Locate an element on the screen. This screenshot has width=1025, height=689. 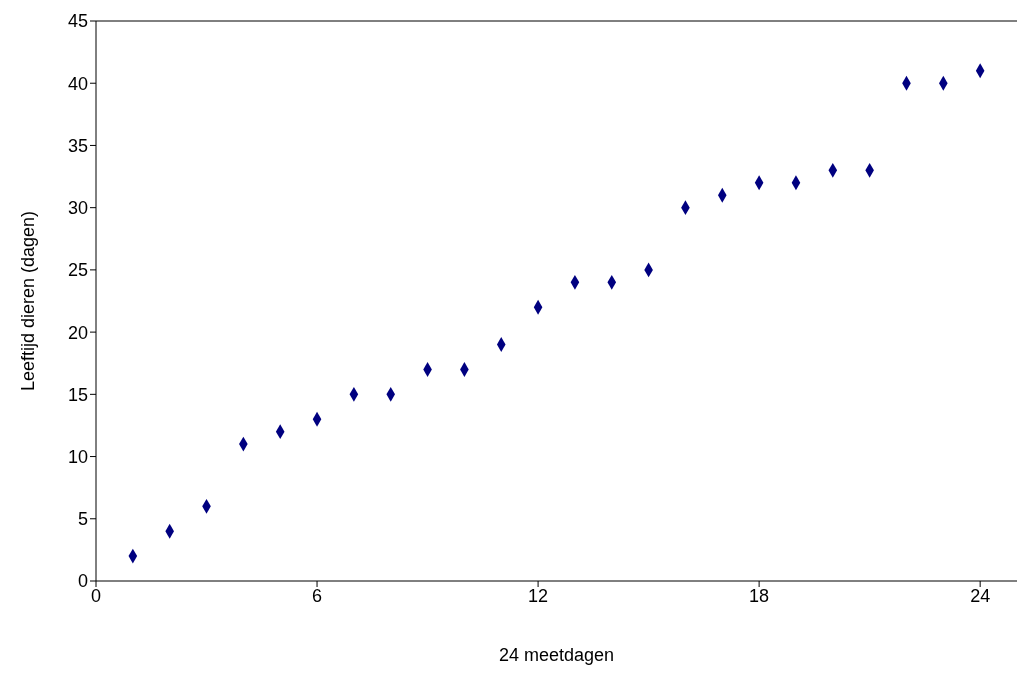
y-tick-label: 40 is located at coordinates (77, 83).